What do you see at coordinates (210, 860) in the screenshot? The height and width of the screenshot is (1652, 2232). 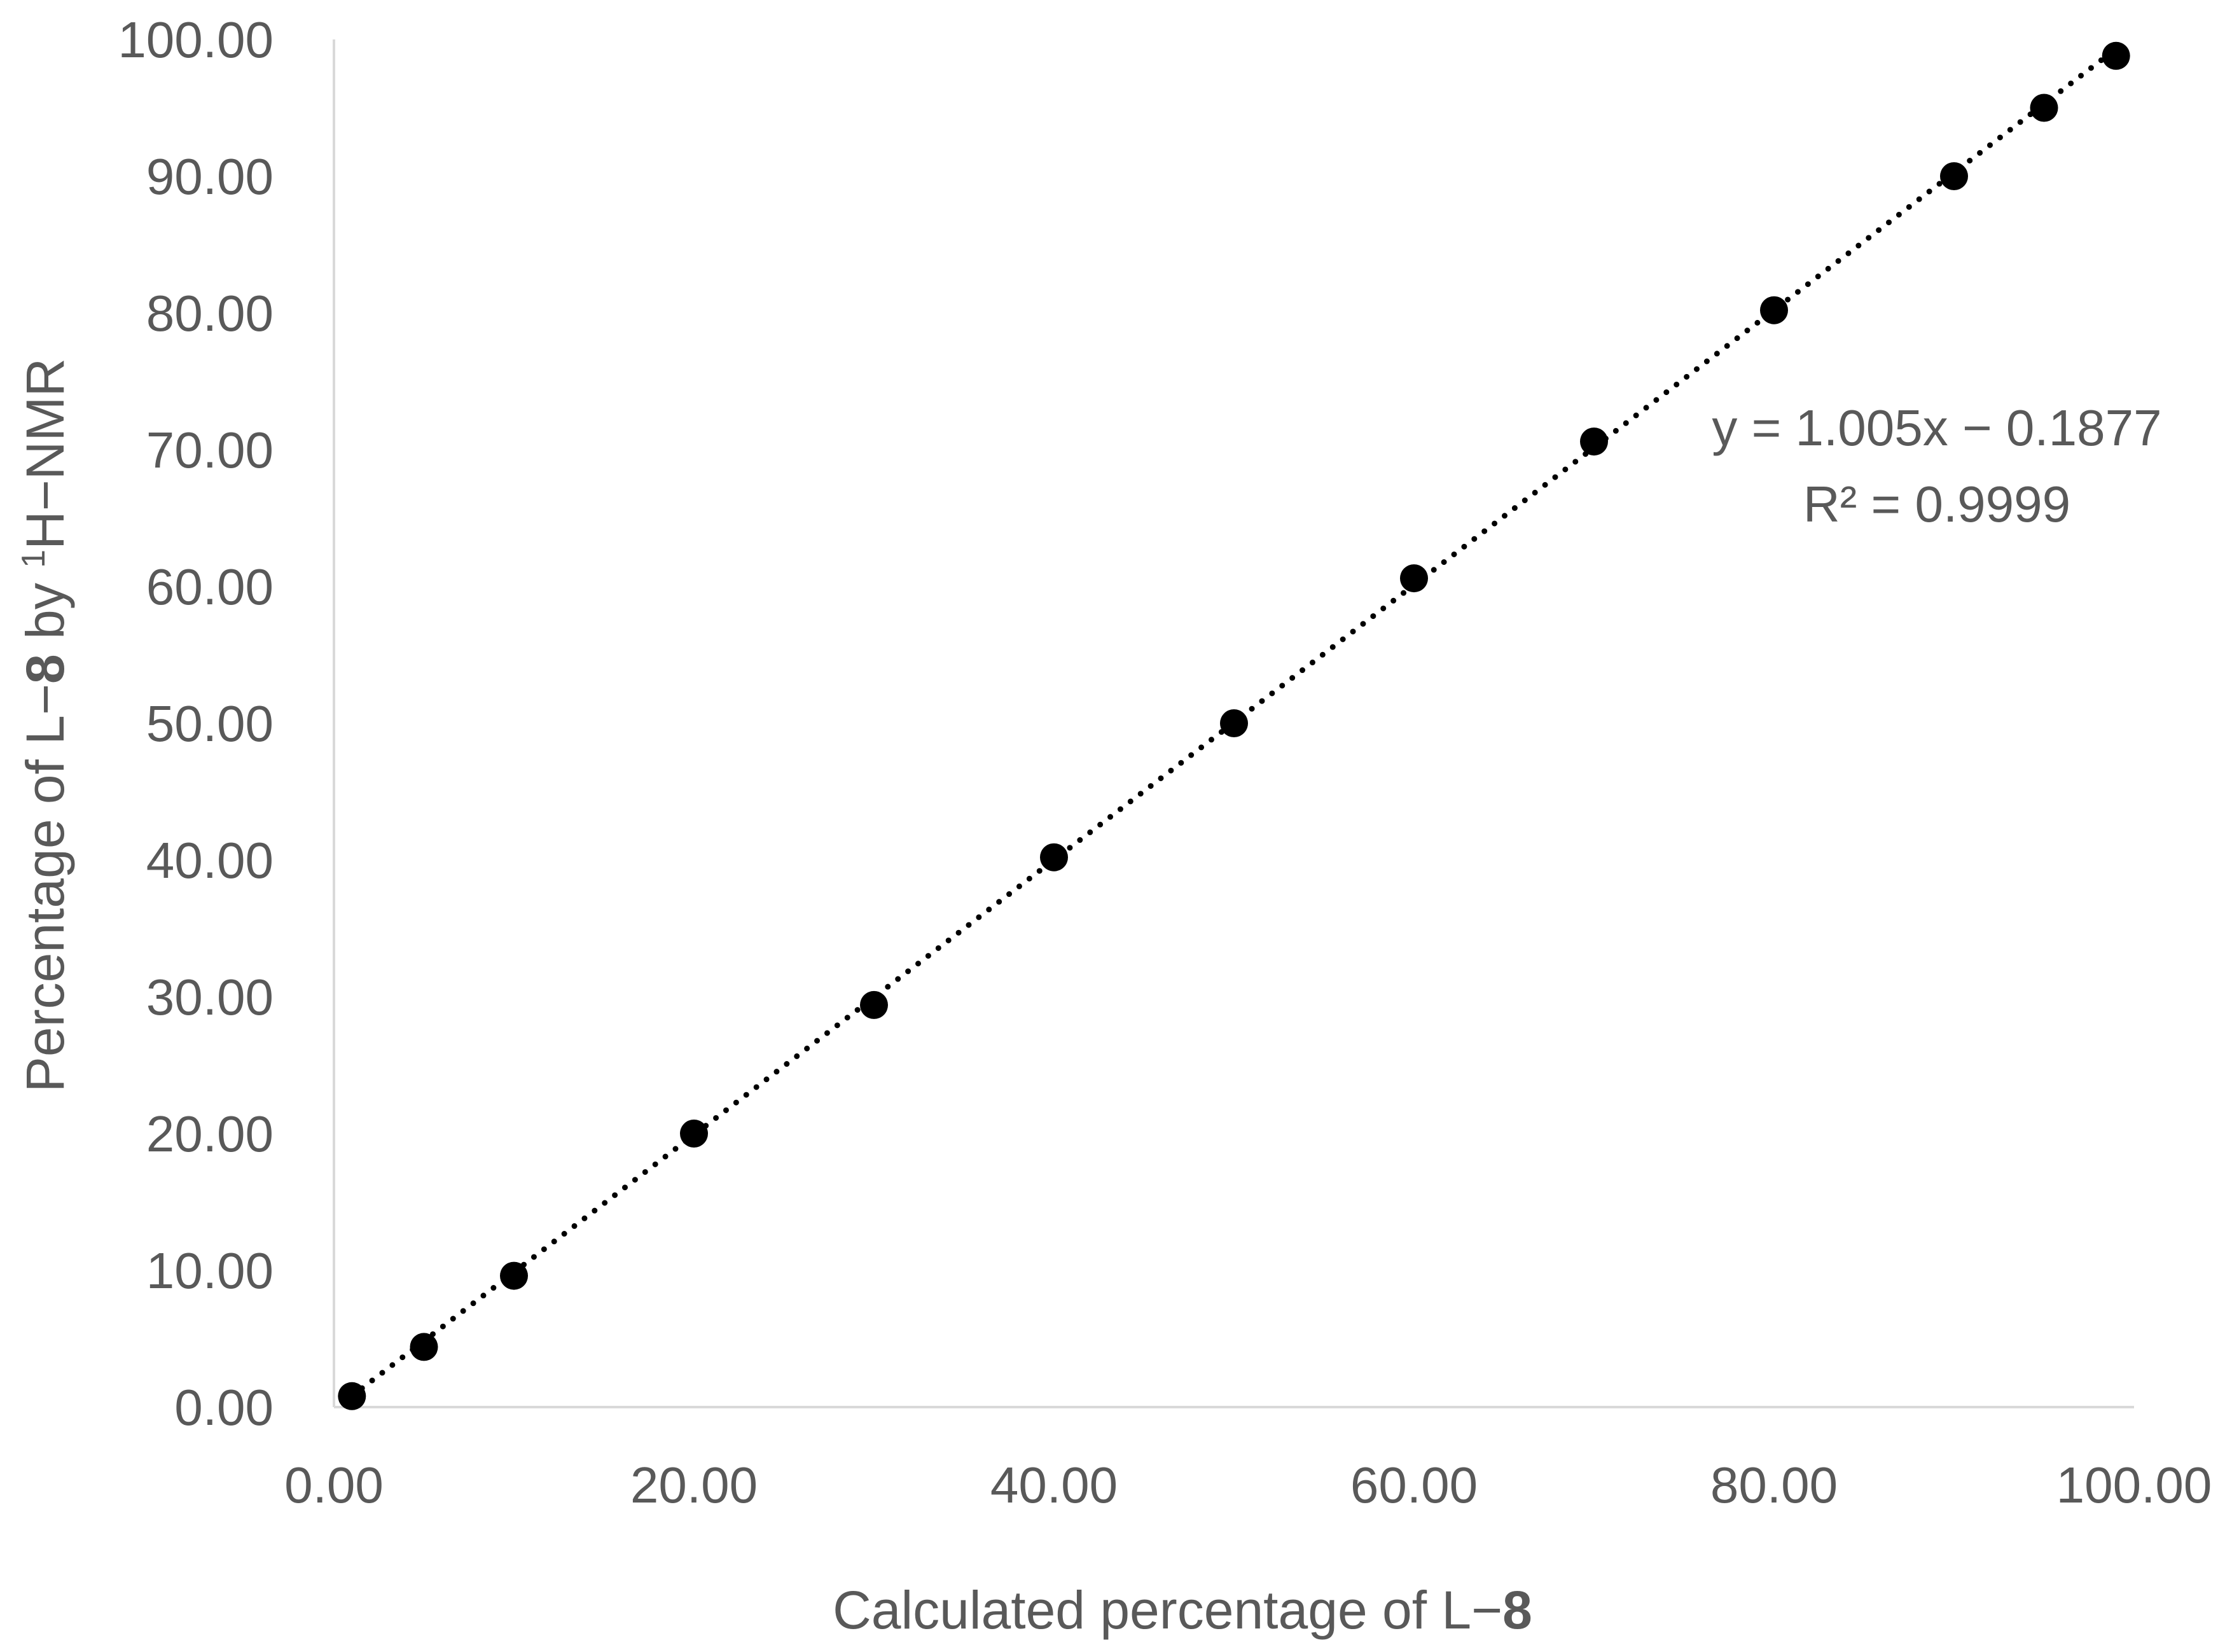 I see `y-tick-label: 40.00` at bounding box center [210, 860].